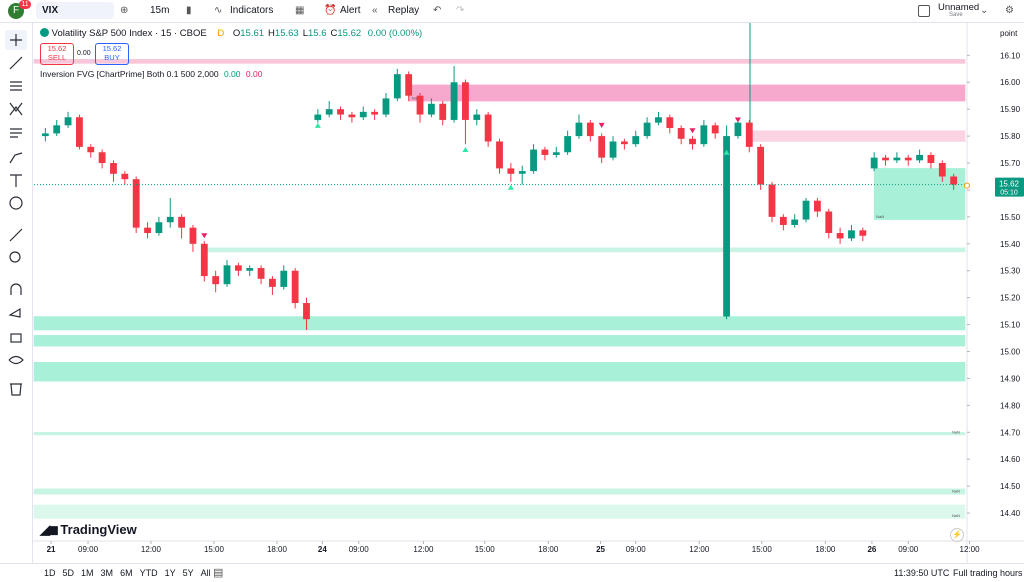 The width and height of the screenshot is (1024, 582). Describe the element at coordinates (375, 10) in the screenshot. I see `replay-icon: «` at that location.